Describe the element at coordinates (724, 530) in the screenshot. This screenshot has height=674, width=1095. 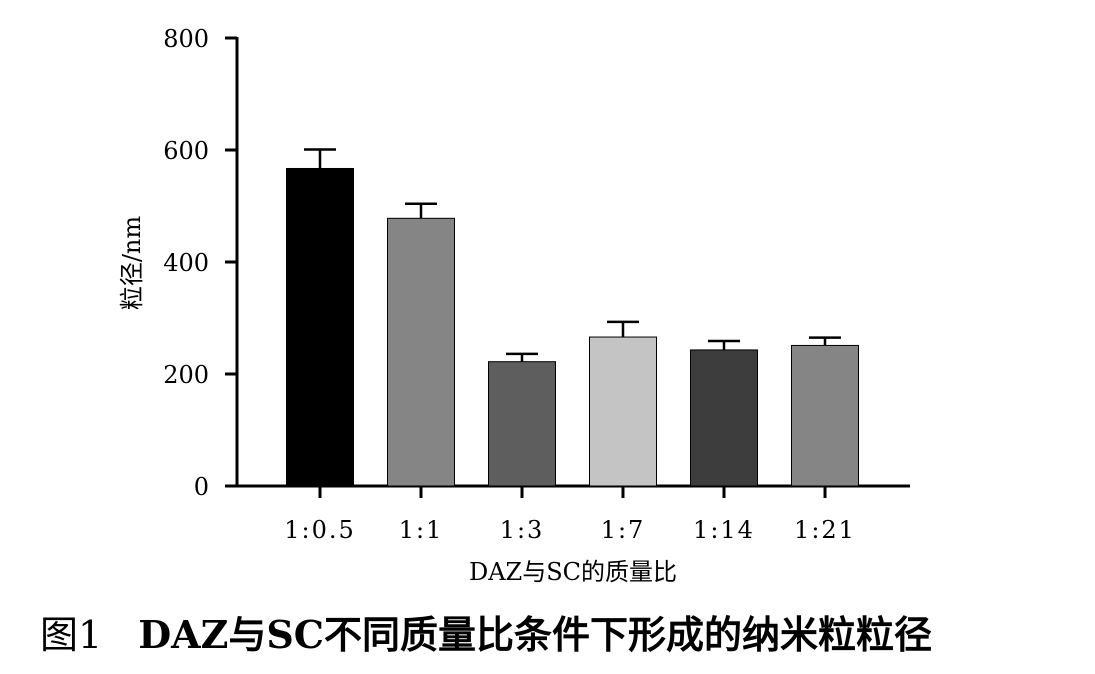
I see `x-tick-label: 1:14` at that location.